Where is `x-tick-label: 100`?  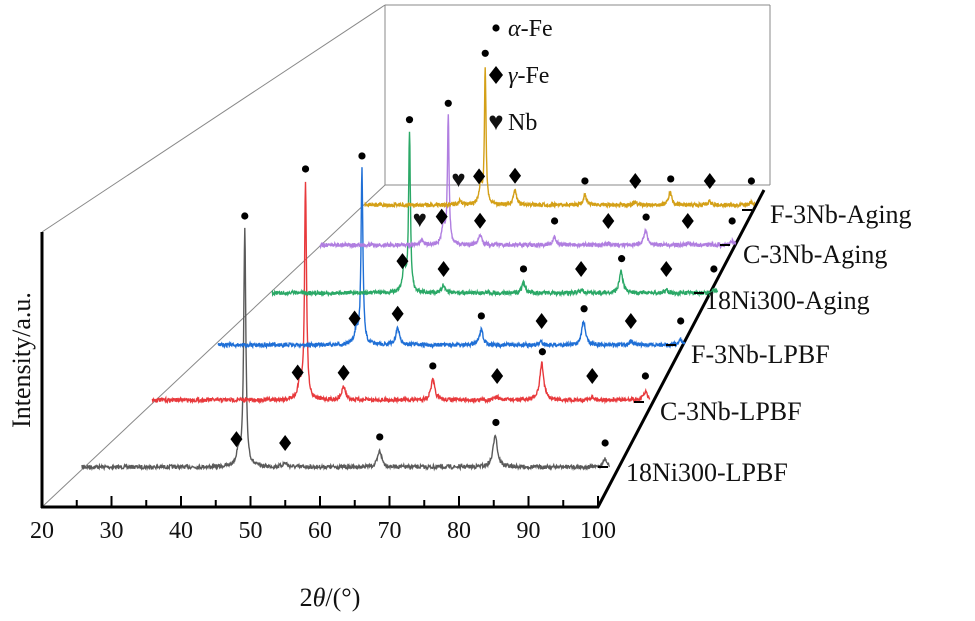 x-tick-label: 100 is located at coordinates (598, 531).